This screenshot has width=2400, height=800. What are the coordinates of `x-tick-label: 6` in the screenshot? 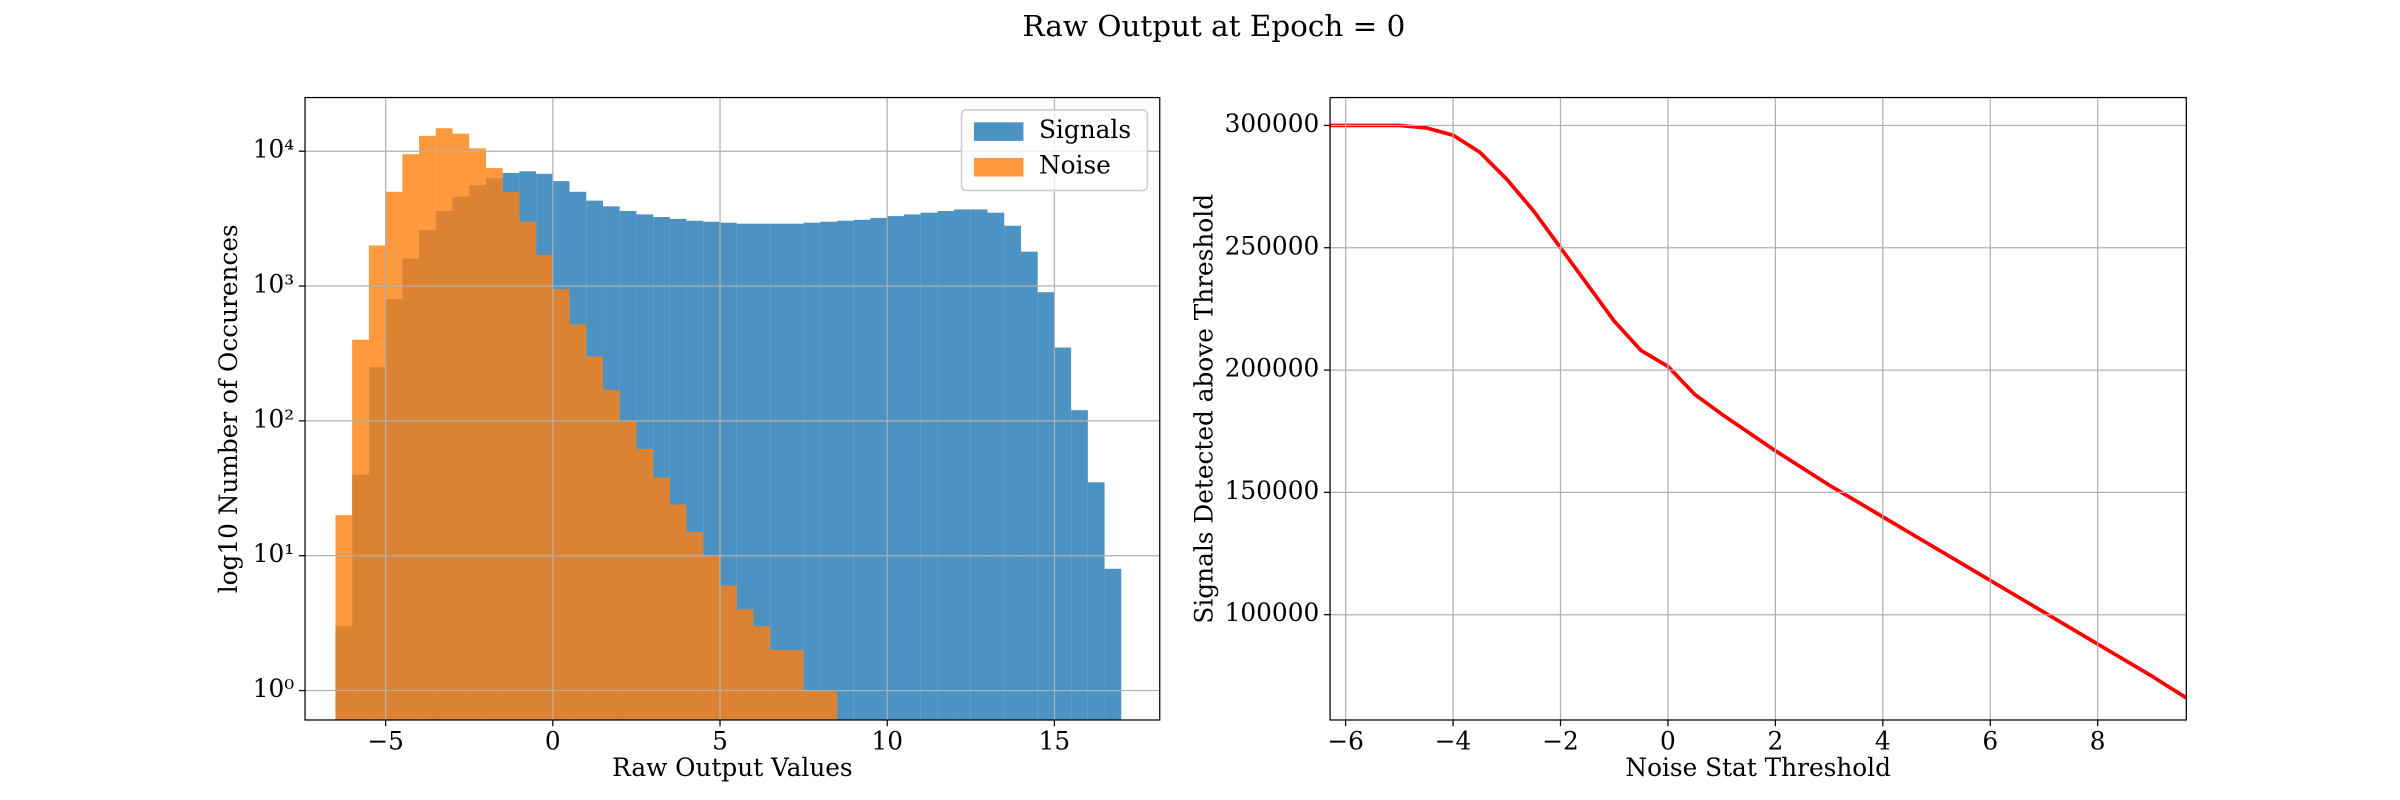 It's located at (1990, 741).